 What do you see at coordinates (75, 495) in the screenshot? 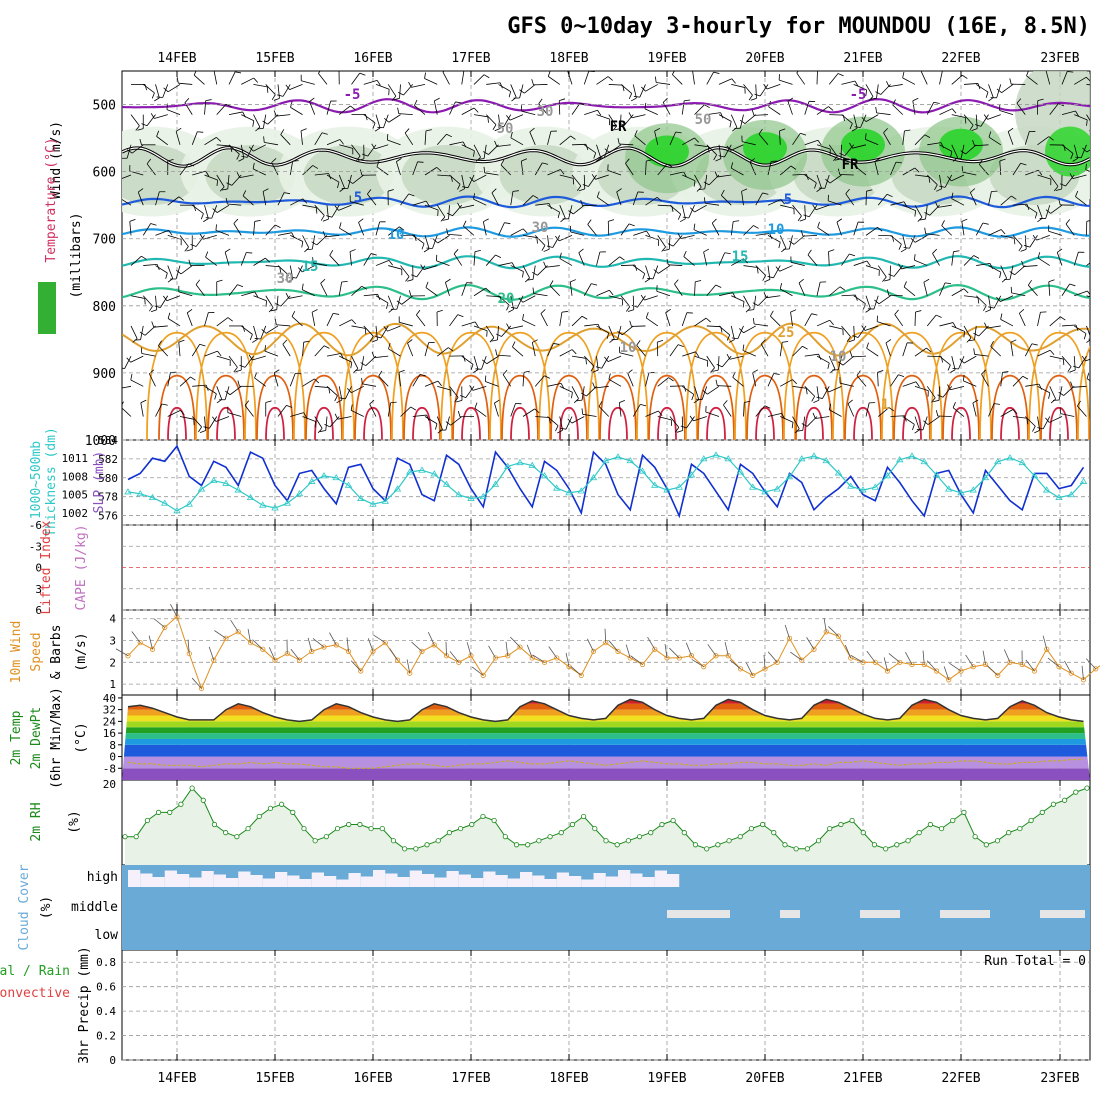
I see `slp-tick-label: 1005` at bounding box center [75, 495].